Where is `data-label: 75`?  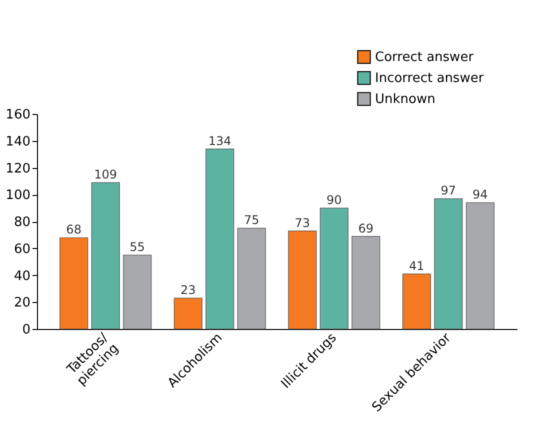
data-label: 75 is located at coordinates (252, 220).